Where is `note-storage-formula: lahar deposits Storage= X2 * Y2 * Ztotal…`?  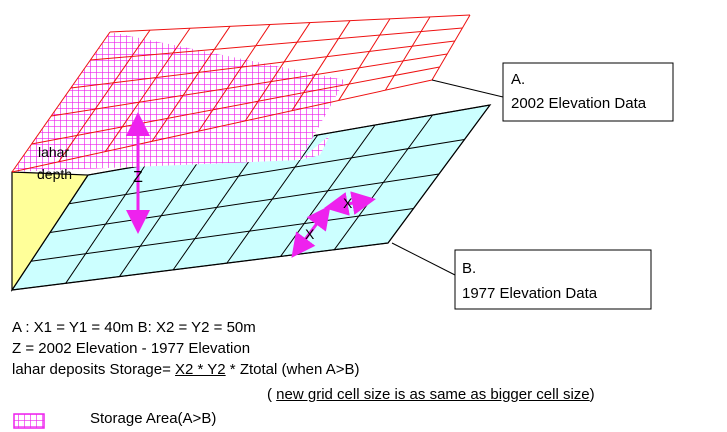 note-storage-formula: lahar deposits Storage= X2 * Y2 * Ztotal… is located at coordinates (185, 370).